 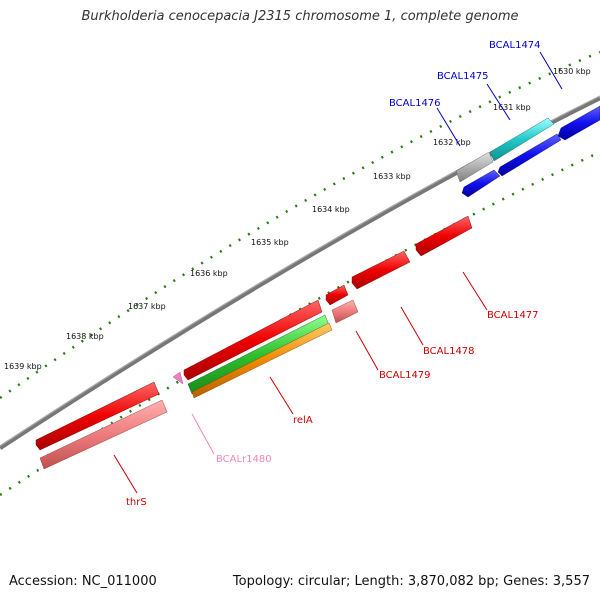 I want to click on label-rela: relA, so click(x=303, y=420).